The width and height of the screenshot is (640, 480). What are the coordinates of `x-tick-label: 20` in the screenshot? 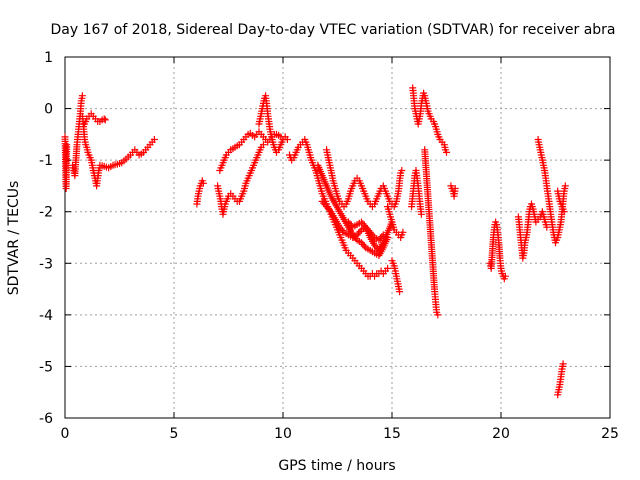 It's located at (501, 434).